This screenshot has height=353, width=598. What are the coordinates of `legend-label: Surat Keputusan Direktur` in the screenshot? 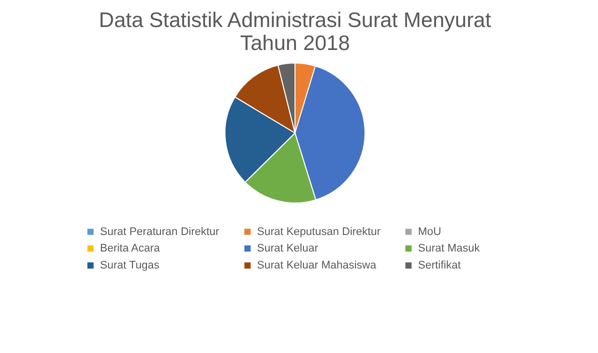 It's located at (319, 232).